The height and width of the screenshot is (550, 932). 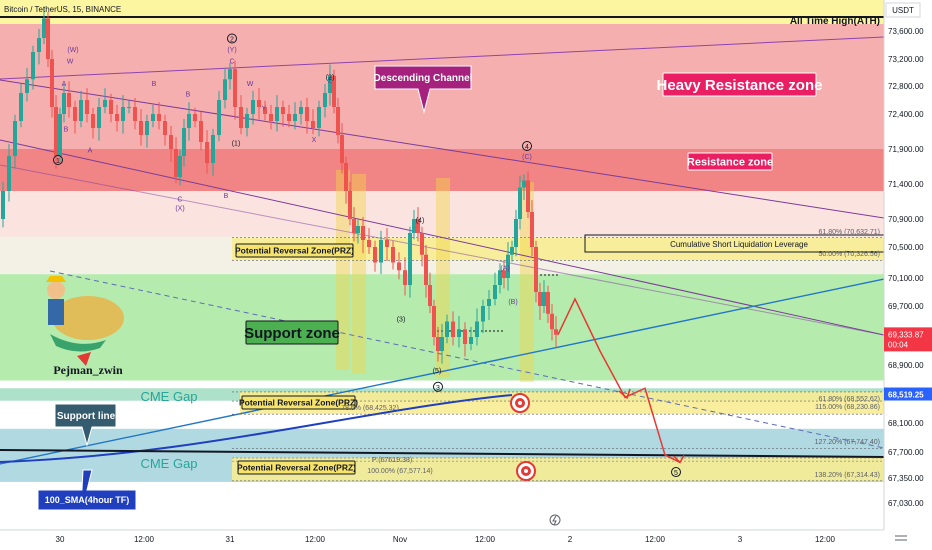 I want to click on author-logo: Pejman_zwin, so click(x=85, y=326).